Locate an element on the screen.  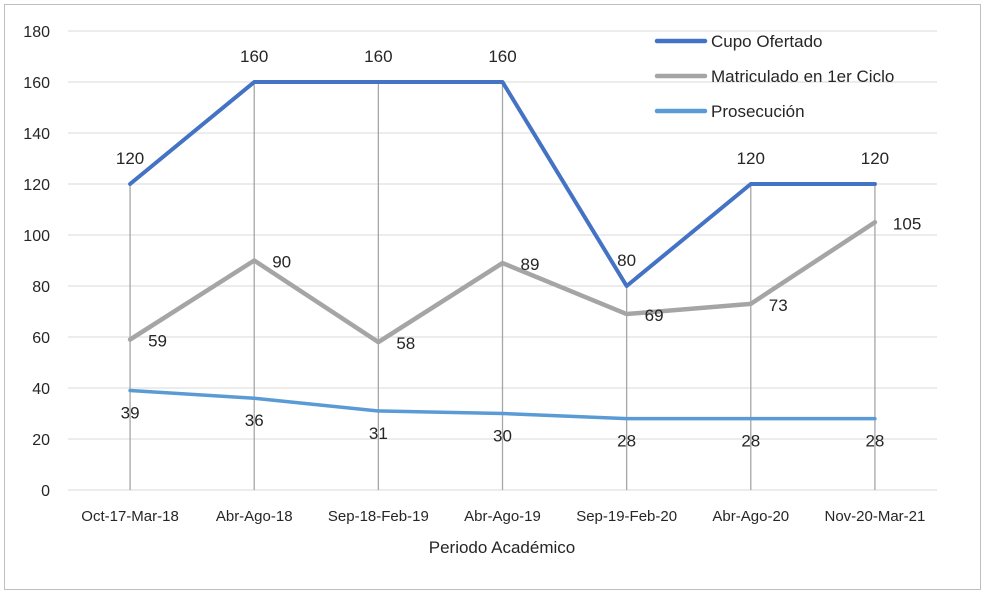
x-axis-title: Periodo Académico is located at coordinates (502, 547).